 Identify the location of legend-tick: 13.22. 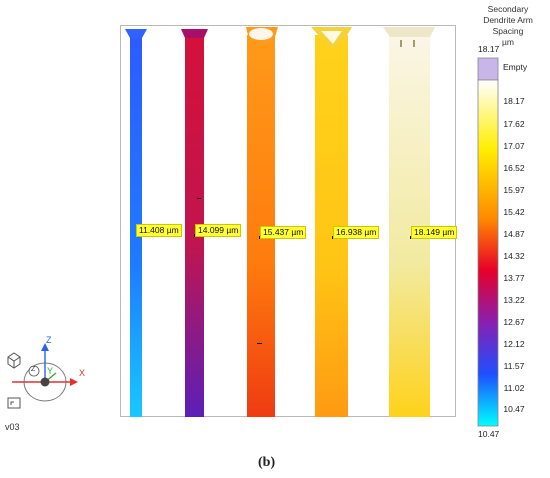
(514, 300).